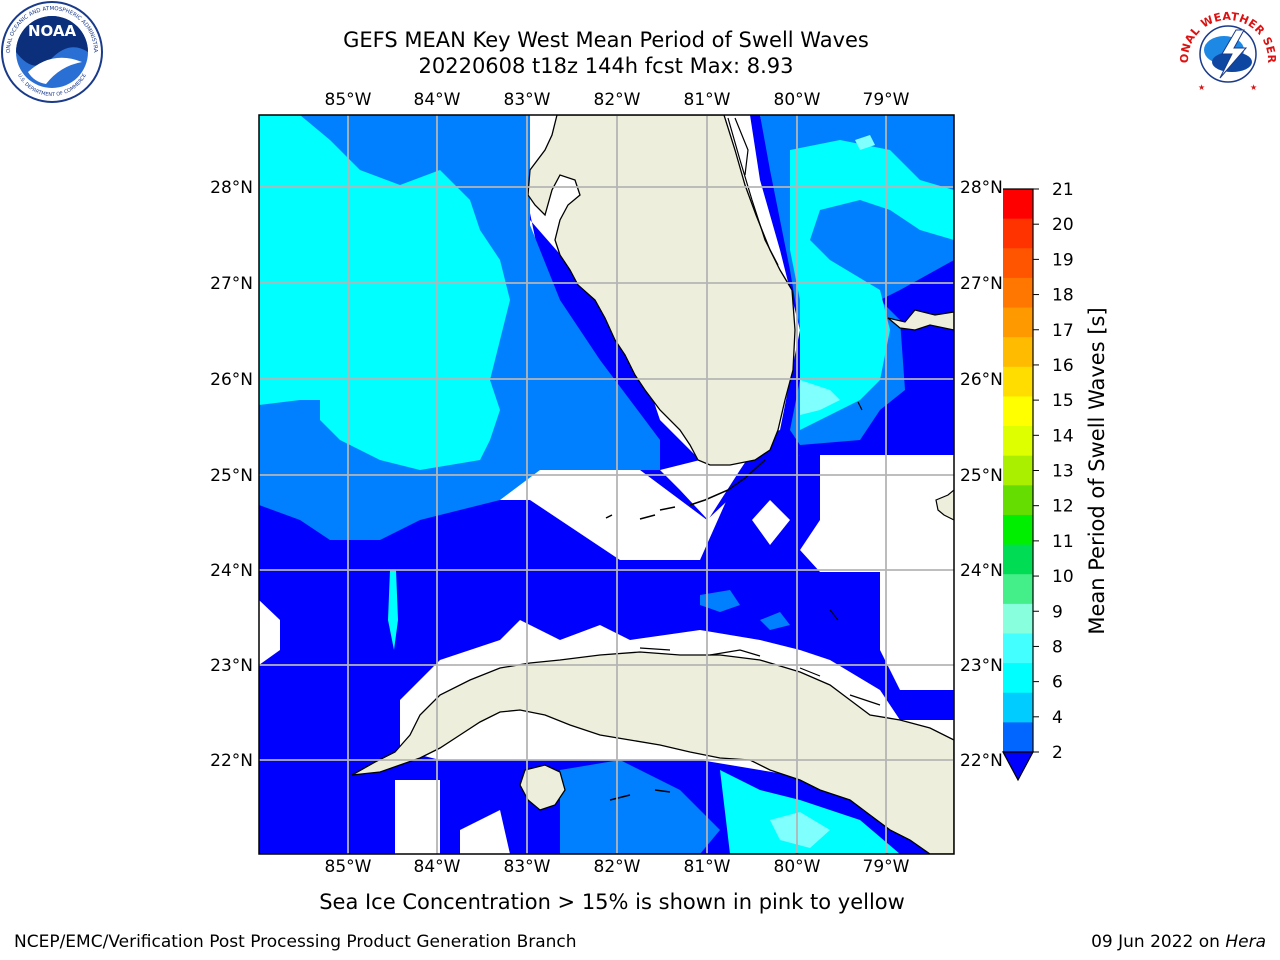 The height and width of the screenshot is (960, 1280). What do you see at coordinates (1158, 942) in the screenshot?
I see `footer-date-text: 09 Jun 2022 on` at bounding box center [1158, 942].